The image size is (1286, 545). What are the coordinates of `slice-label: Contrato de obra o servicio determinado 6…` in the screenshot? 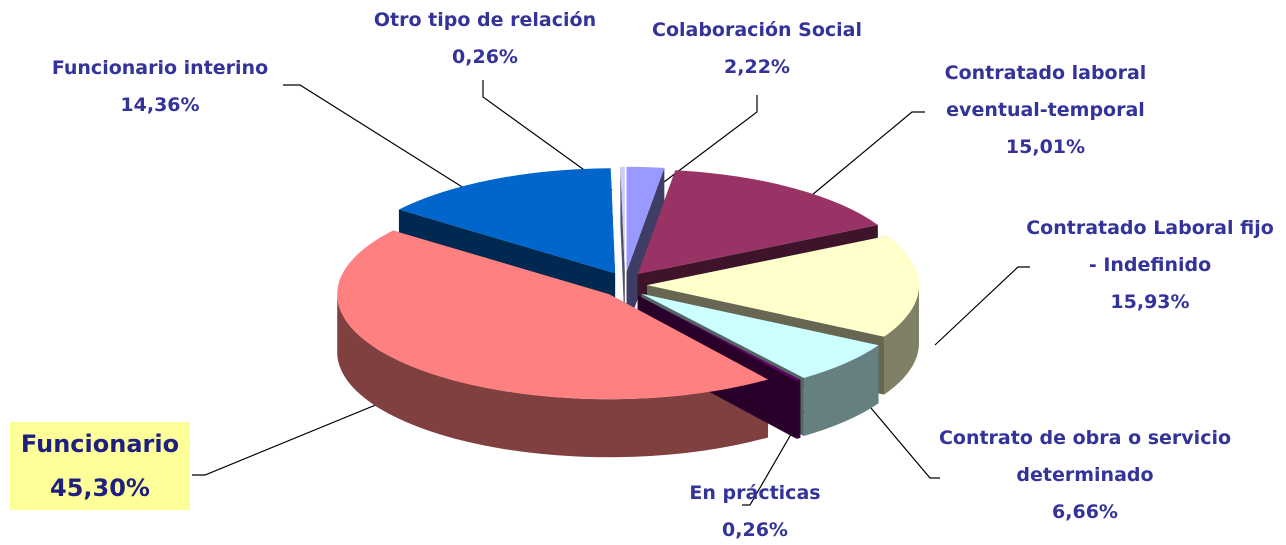 It's located at (1085, 475).